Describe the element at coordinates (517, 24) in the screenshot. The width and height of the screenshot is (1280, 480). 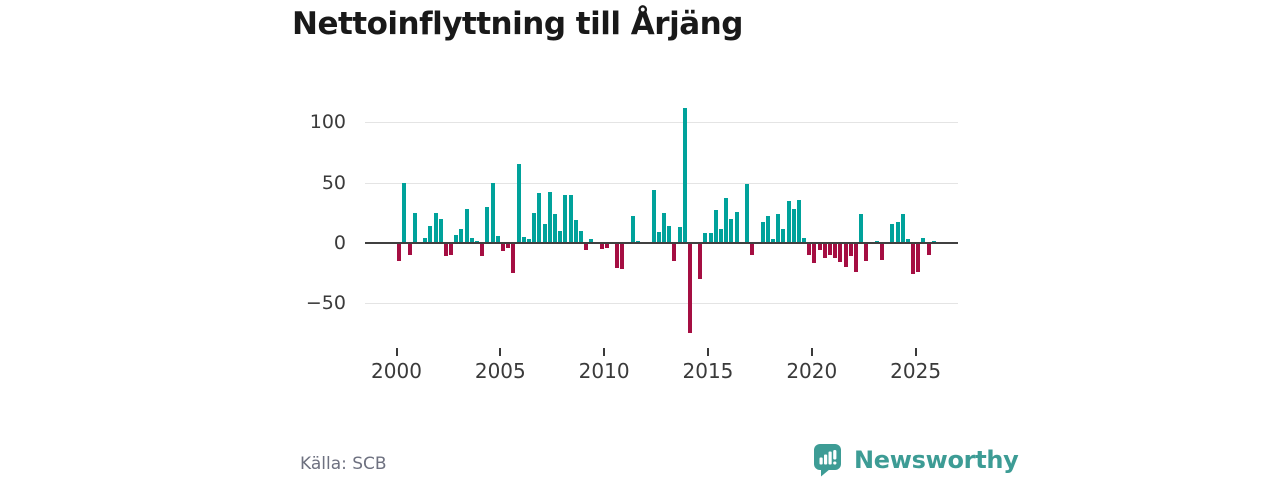
I see `page-title: Nettoinflyttning till Årjäng` at that location.